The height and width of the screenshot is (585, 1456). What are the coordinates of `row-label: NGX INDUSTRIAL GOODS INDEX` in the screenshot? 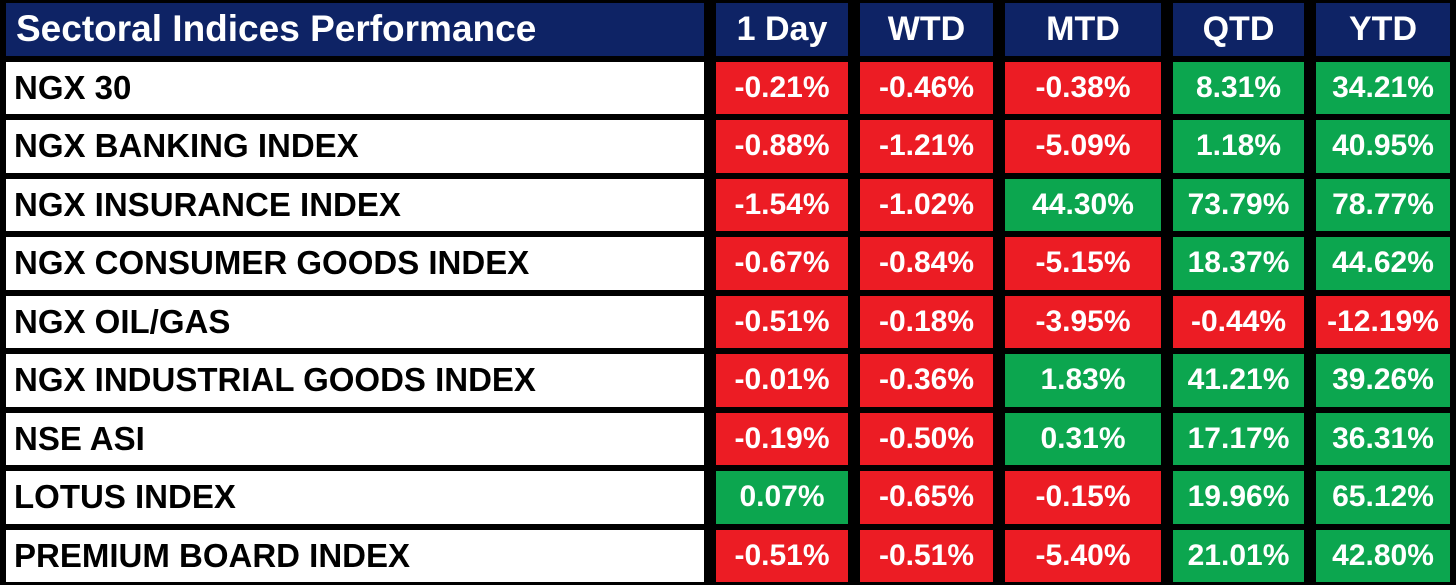 It's located at (355, 380).